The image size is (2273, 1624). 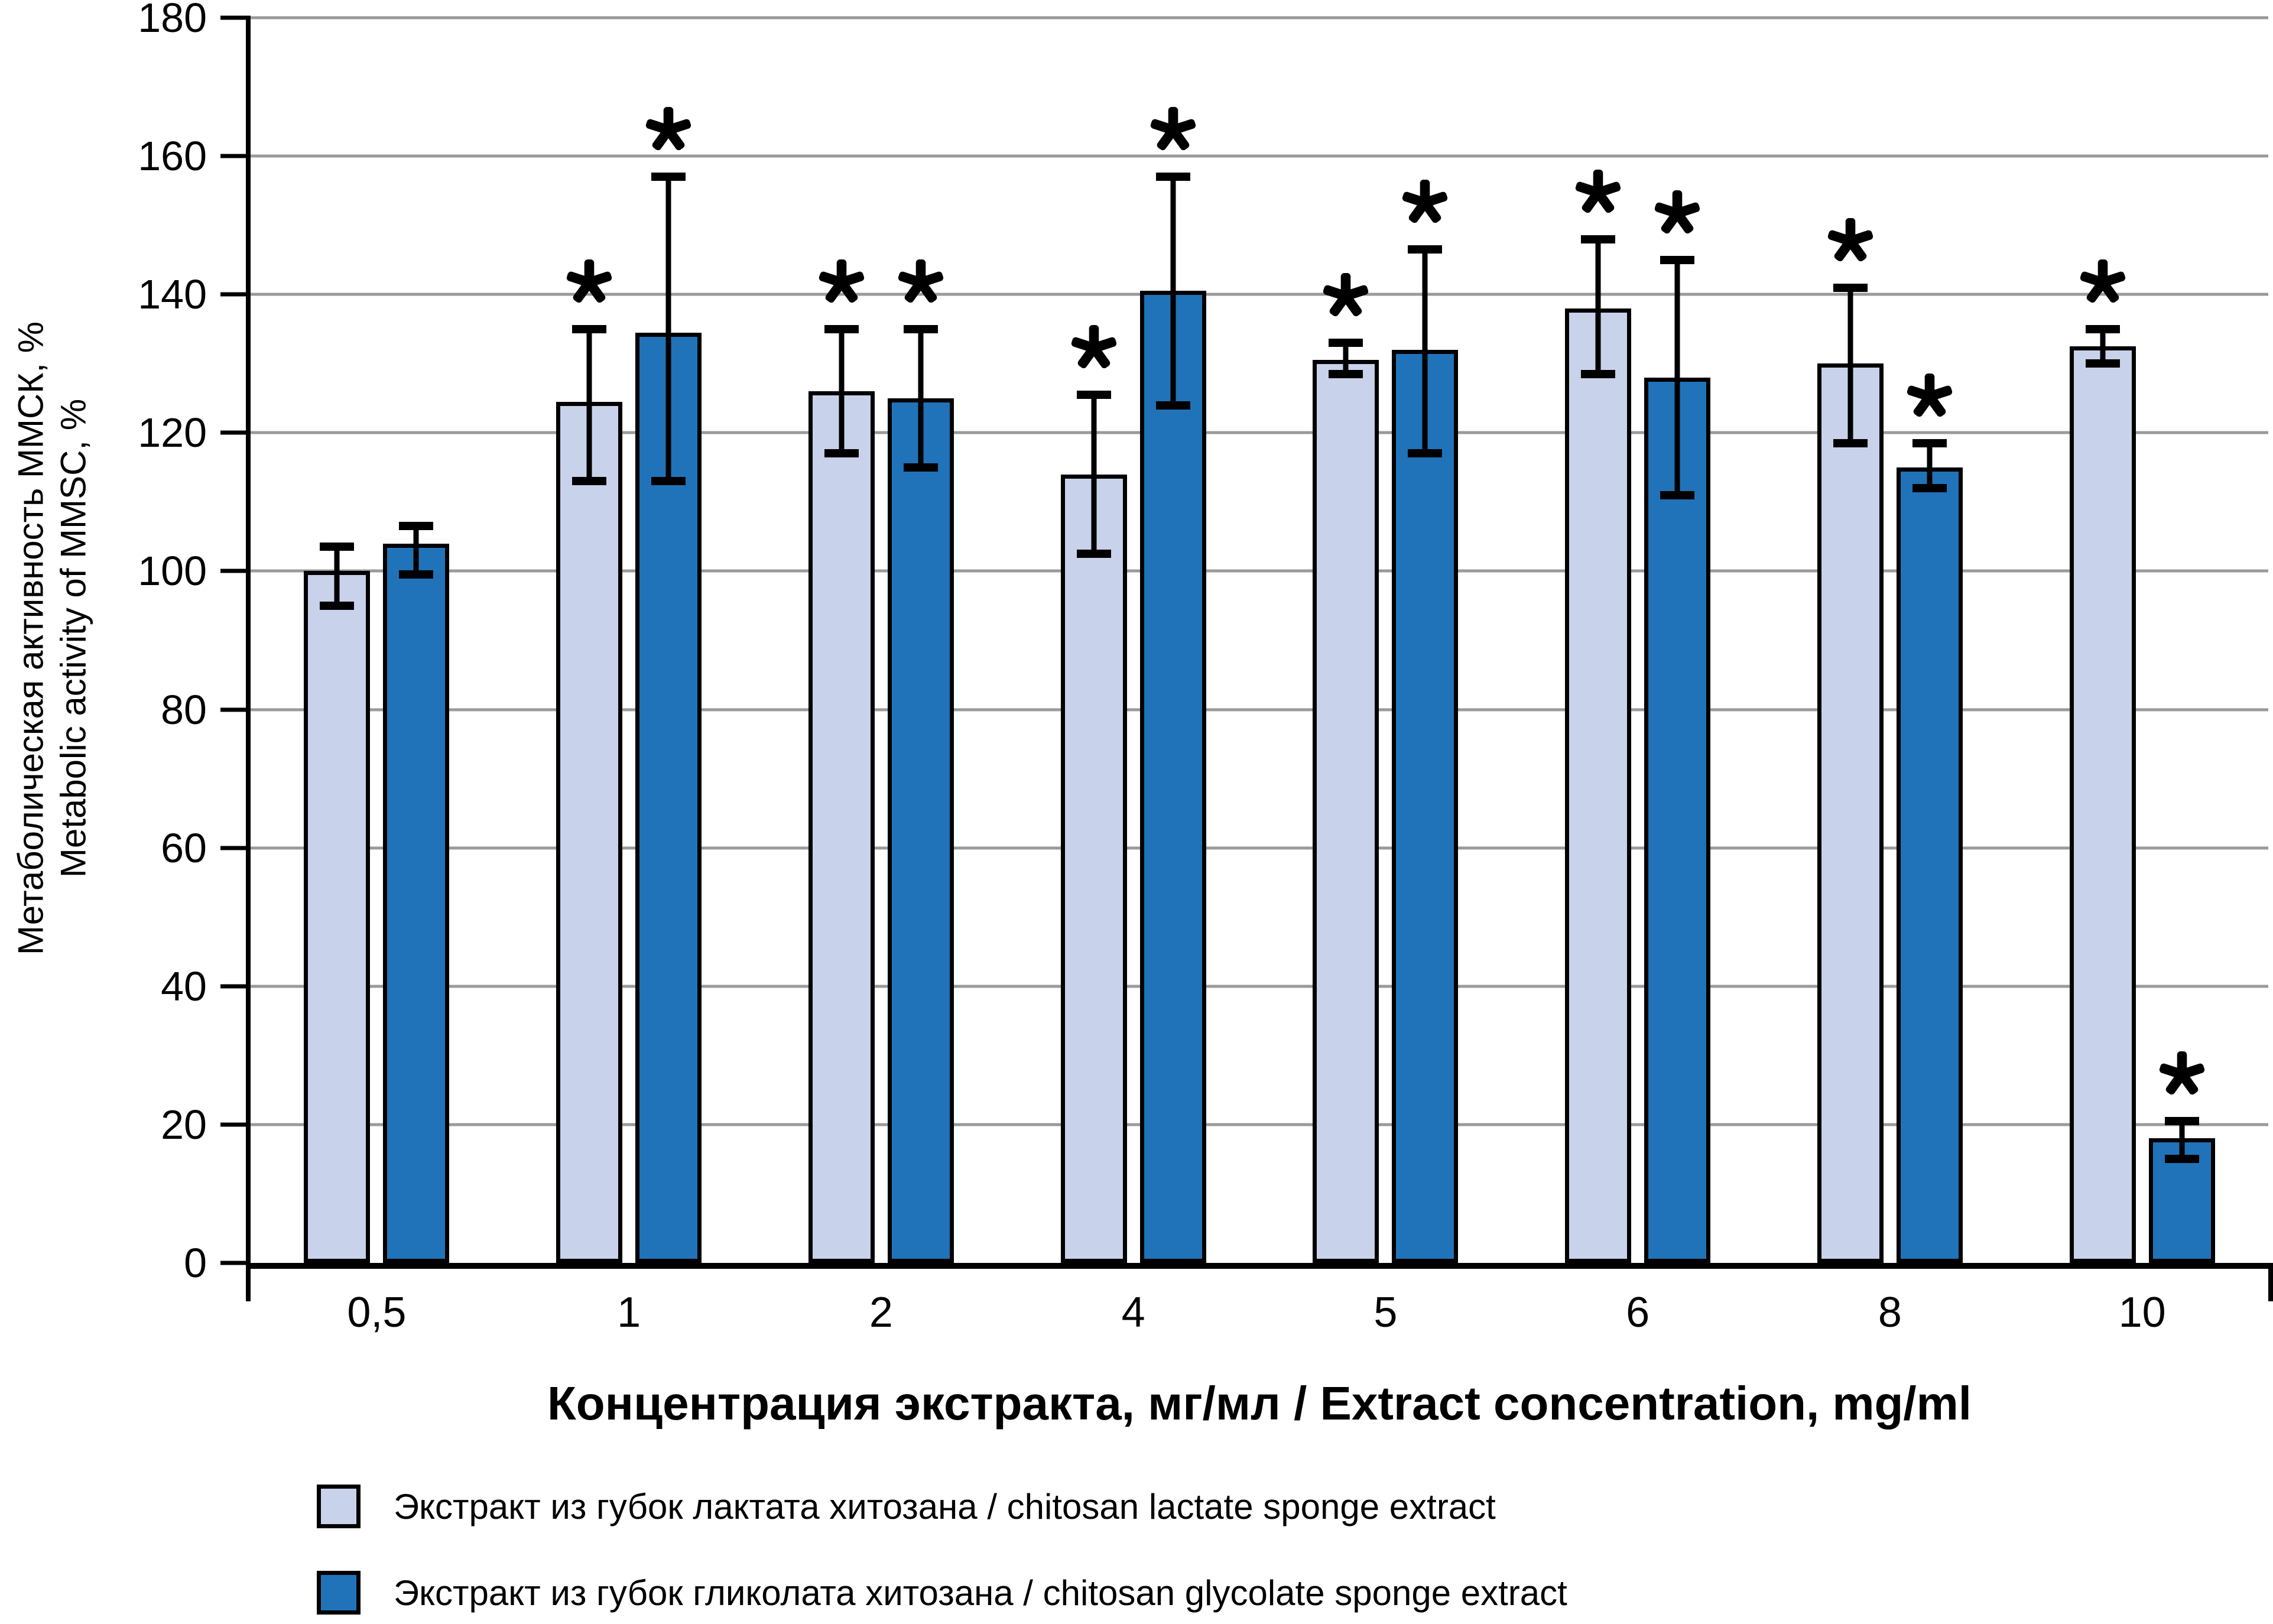 What do you see at coordinates (1133, 1312) in the screenshot?
I see `x-axis-label-4: 4` at bounding box center [1133, 1312].